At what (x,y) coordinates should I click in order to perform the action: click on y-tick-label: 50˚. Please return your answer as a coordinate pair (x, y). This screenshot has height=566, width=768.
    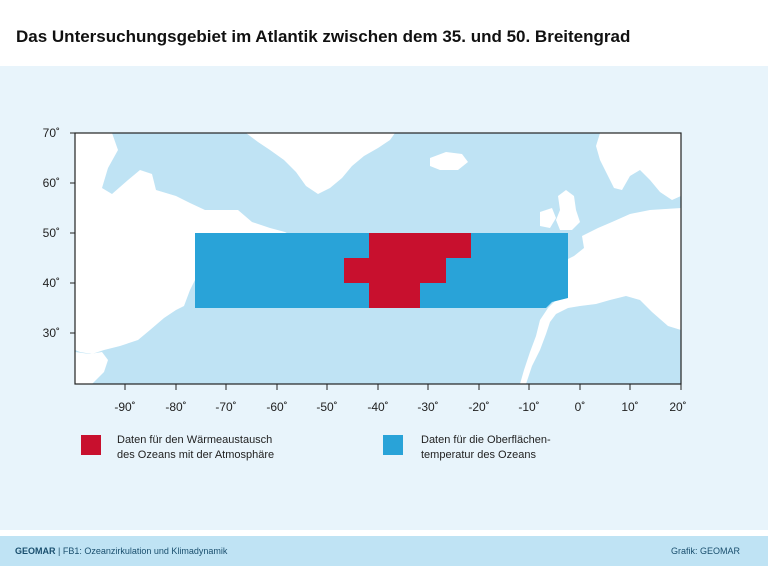
    Looking at the image, I should click on (51, 233).